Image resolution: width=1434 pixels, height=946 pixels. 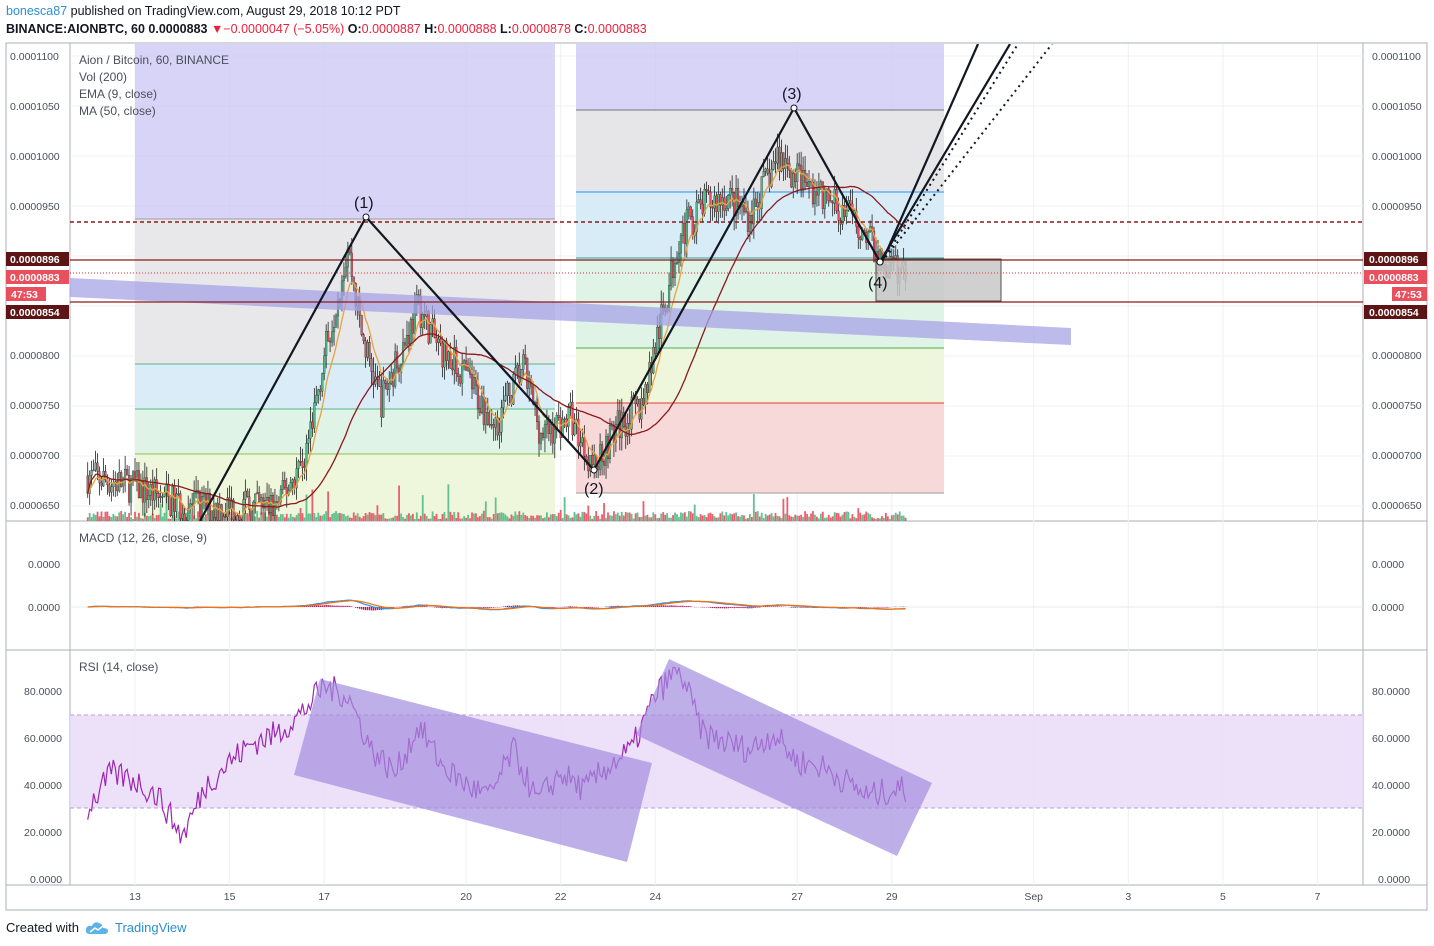 What do you see at coordinates (391, 29) in the screenshot?
I see `open-value: 0.0000887` at bounding box center [391, 29].